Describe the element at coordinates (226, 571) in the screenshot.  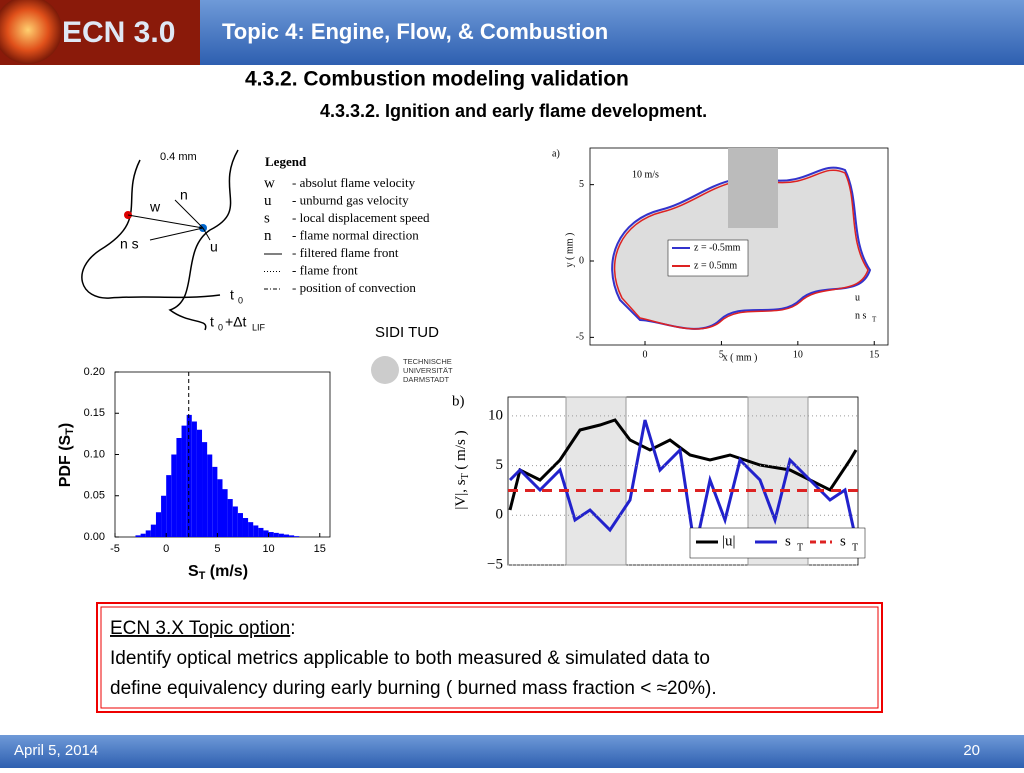
I see `x-axis-label-part: (m/s)` at that location.